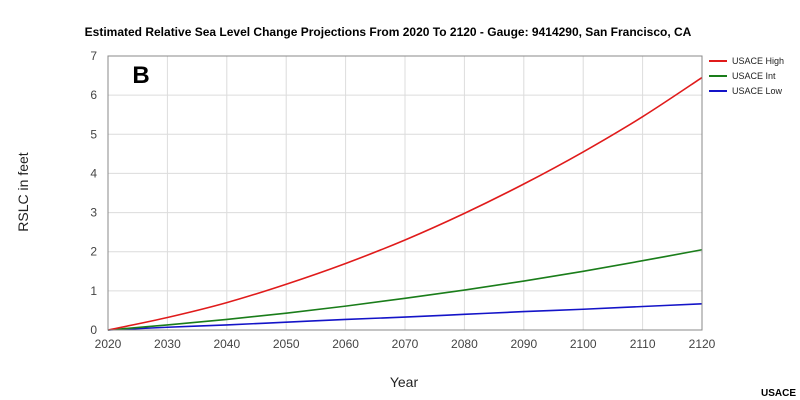 This screenshot has height=400, width=800. I want to click on x-tick-label: 2020, so click(108, 344).